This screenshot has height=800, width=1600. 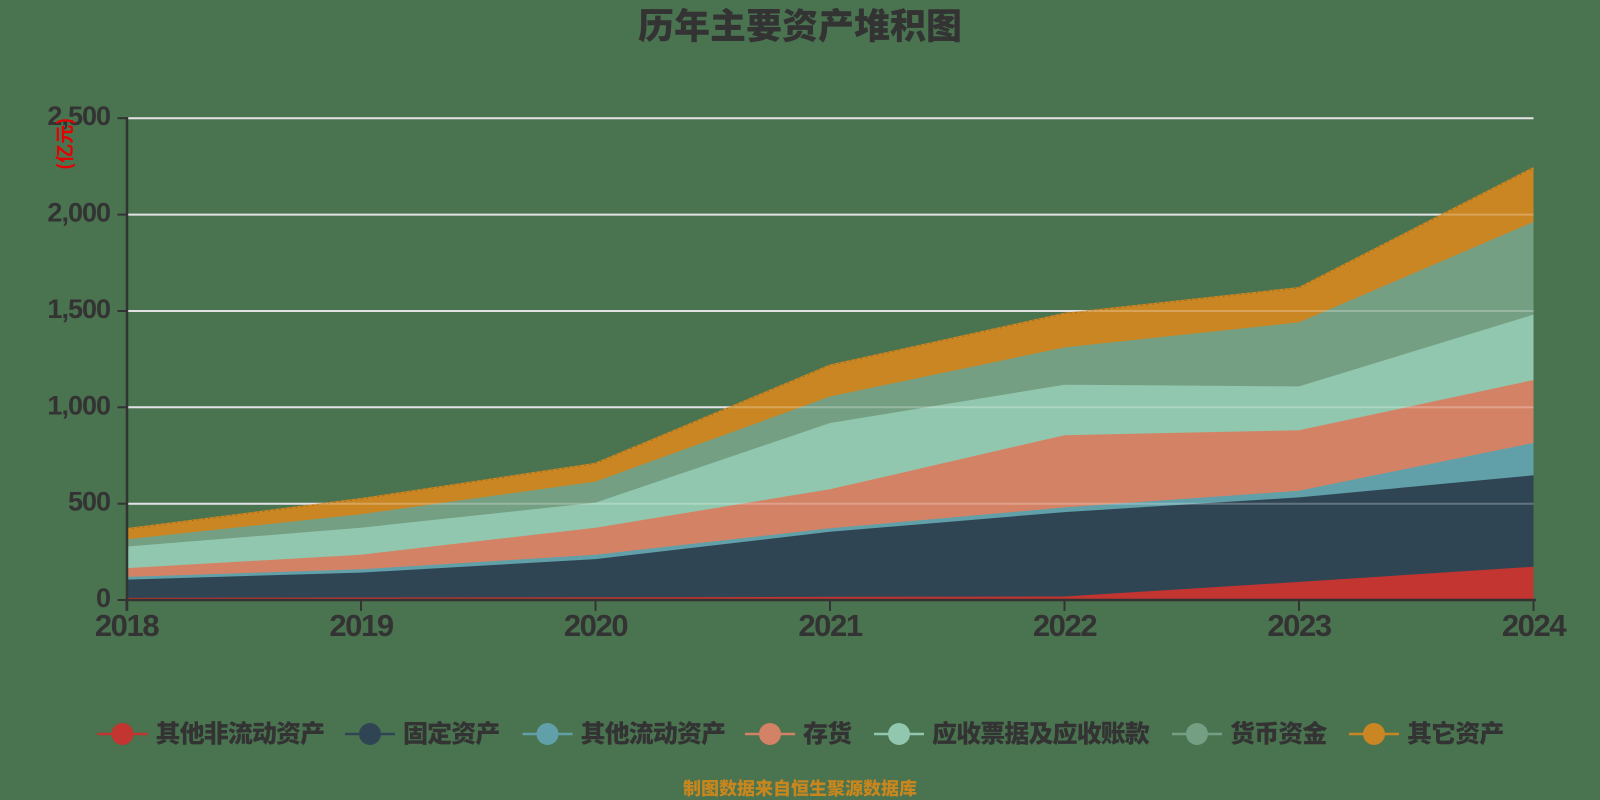 What do you see at coordinates (89, 502) in the screenshot?
I see `svg-text: 500` at bounding box center [89, 502].